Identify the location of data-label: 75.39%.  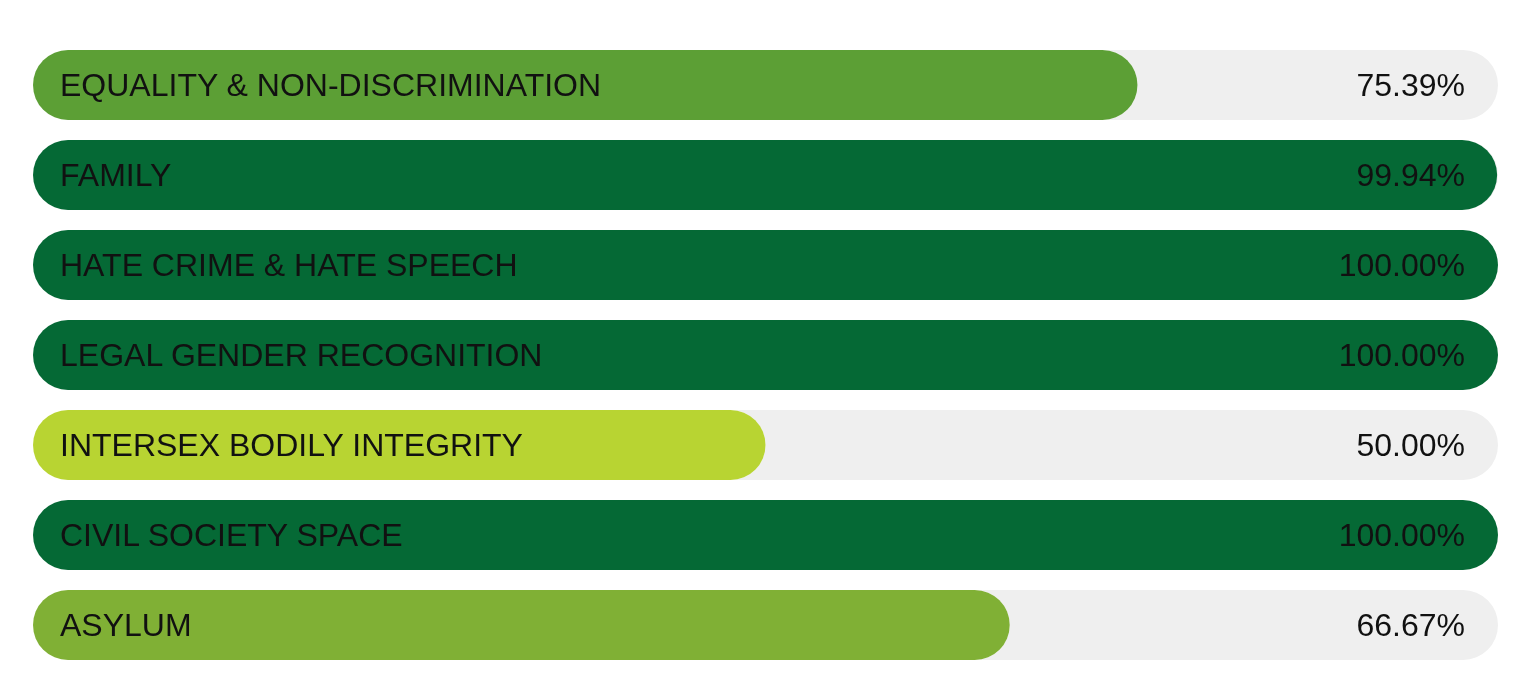
(1410, 85).